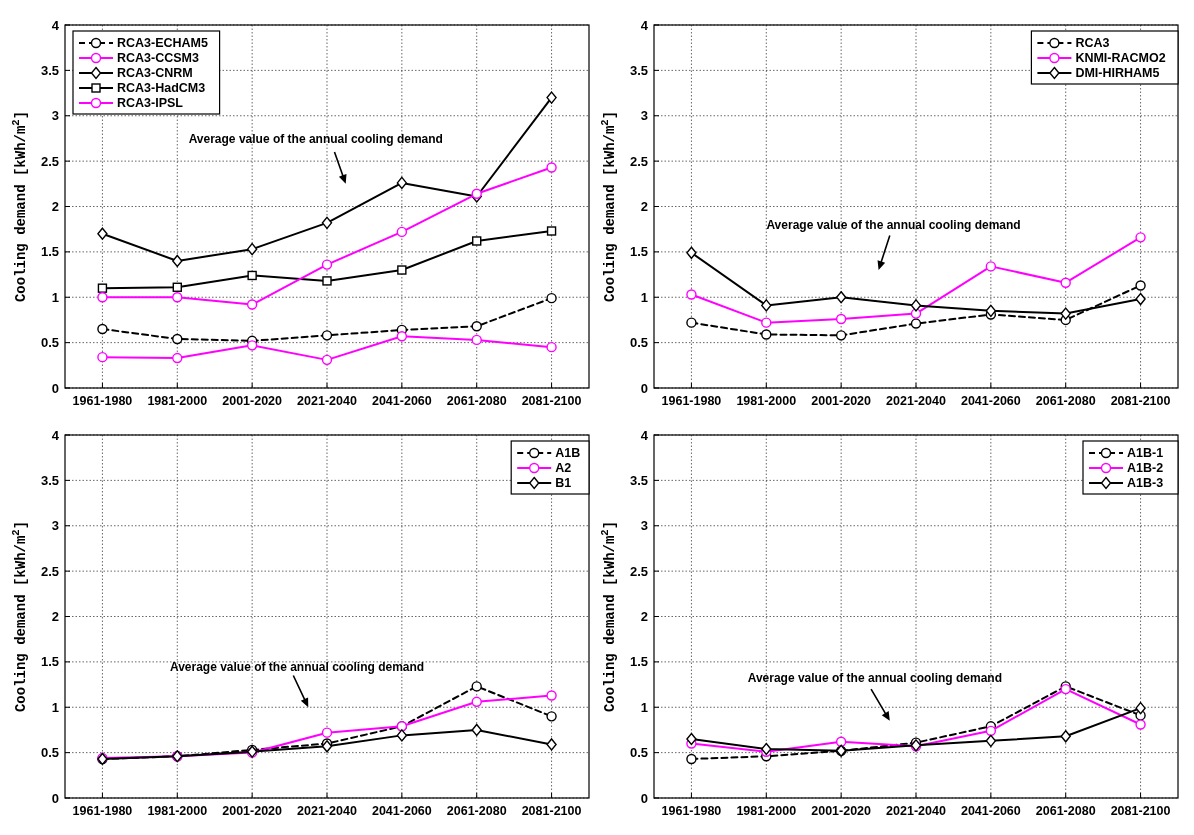 The image size is (1194, 835). I want to click on legend-label: DMI-HIRHAM5, so click(1117, 73).